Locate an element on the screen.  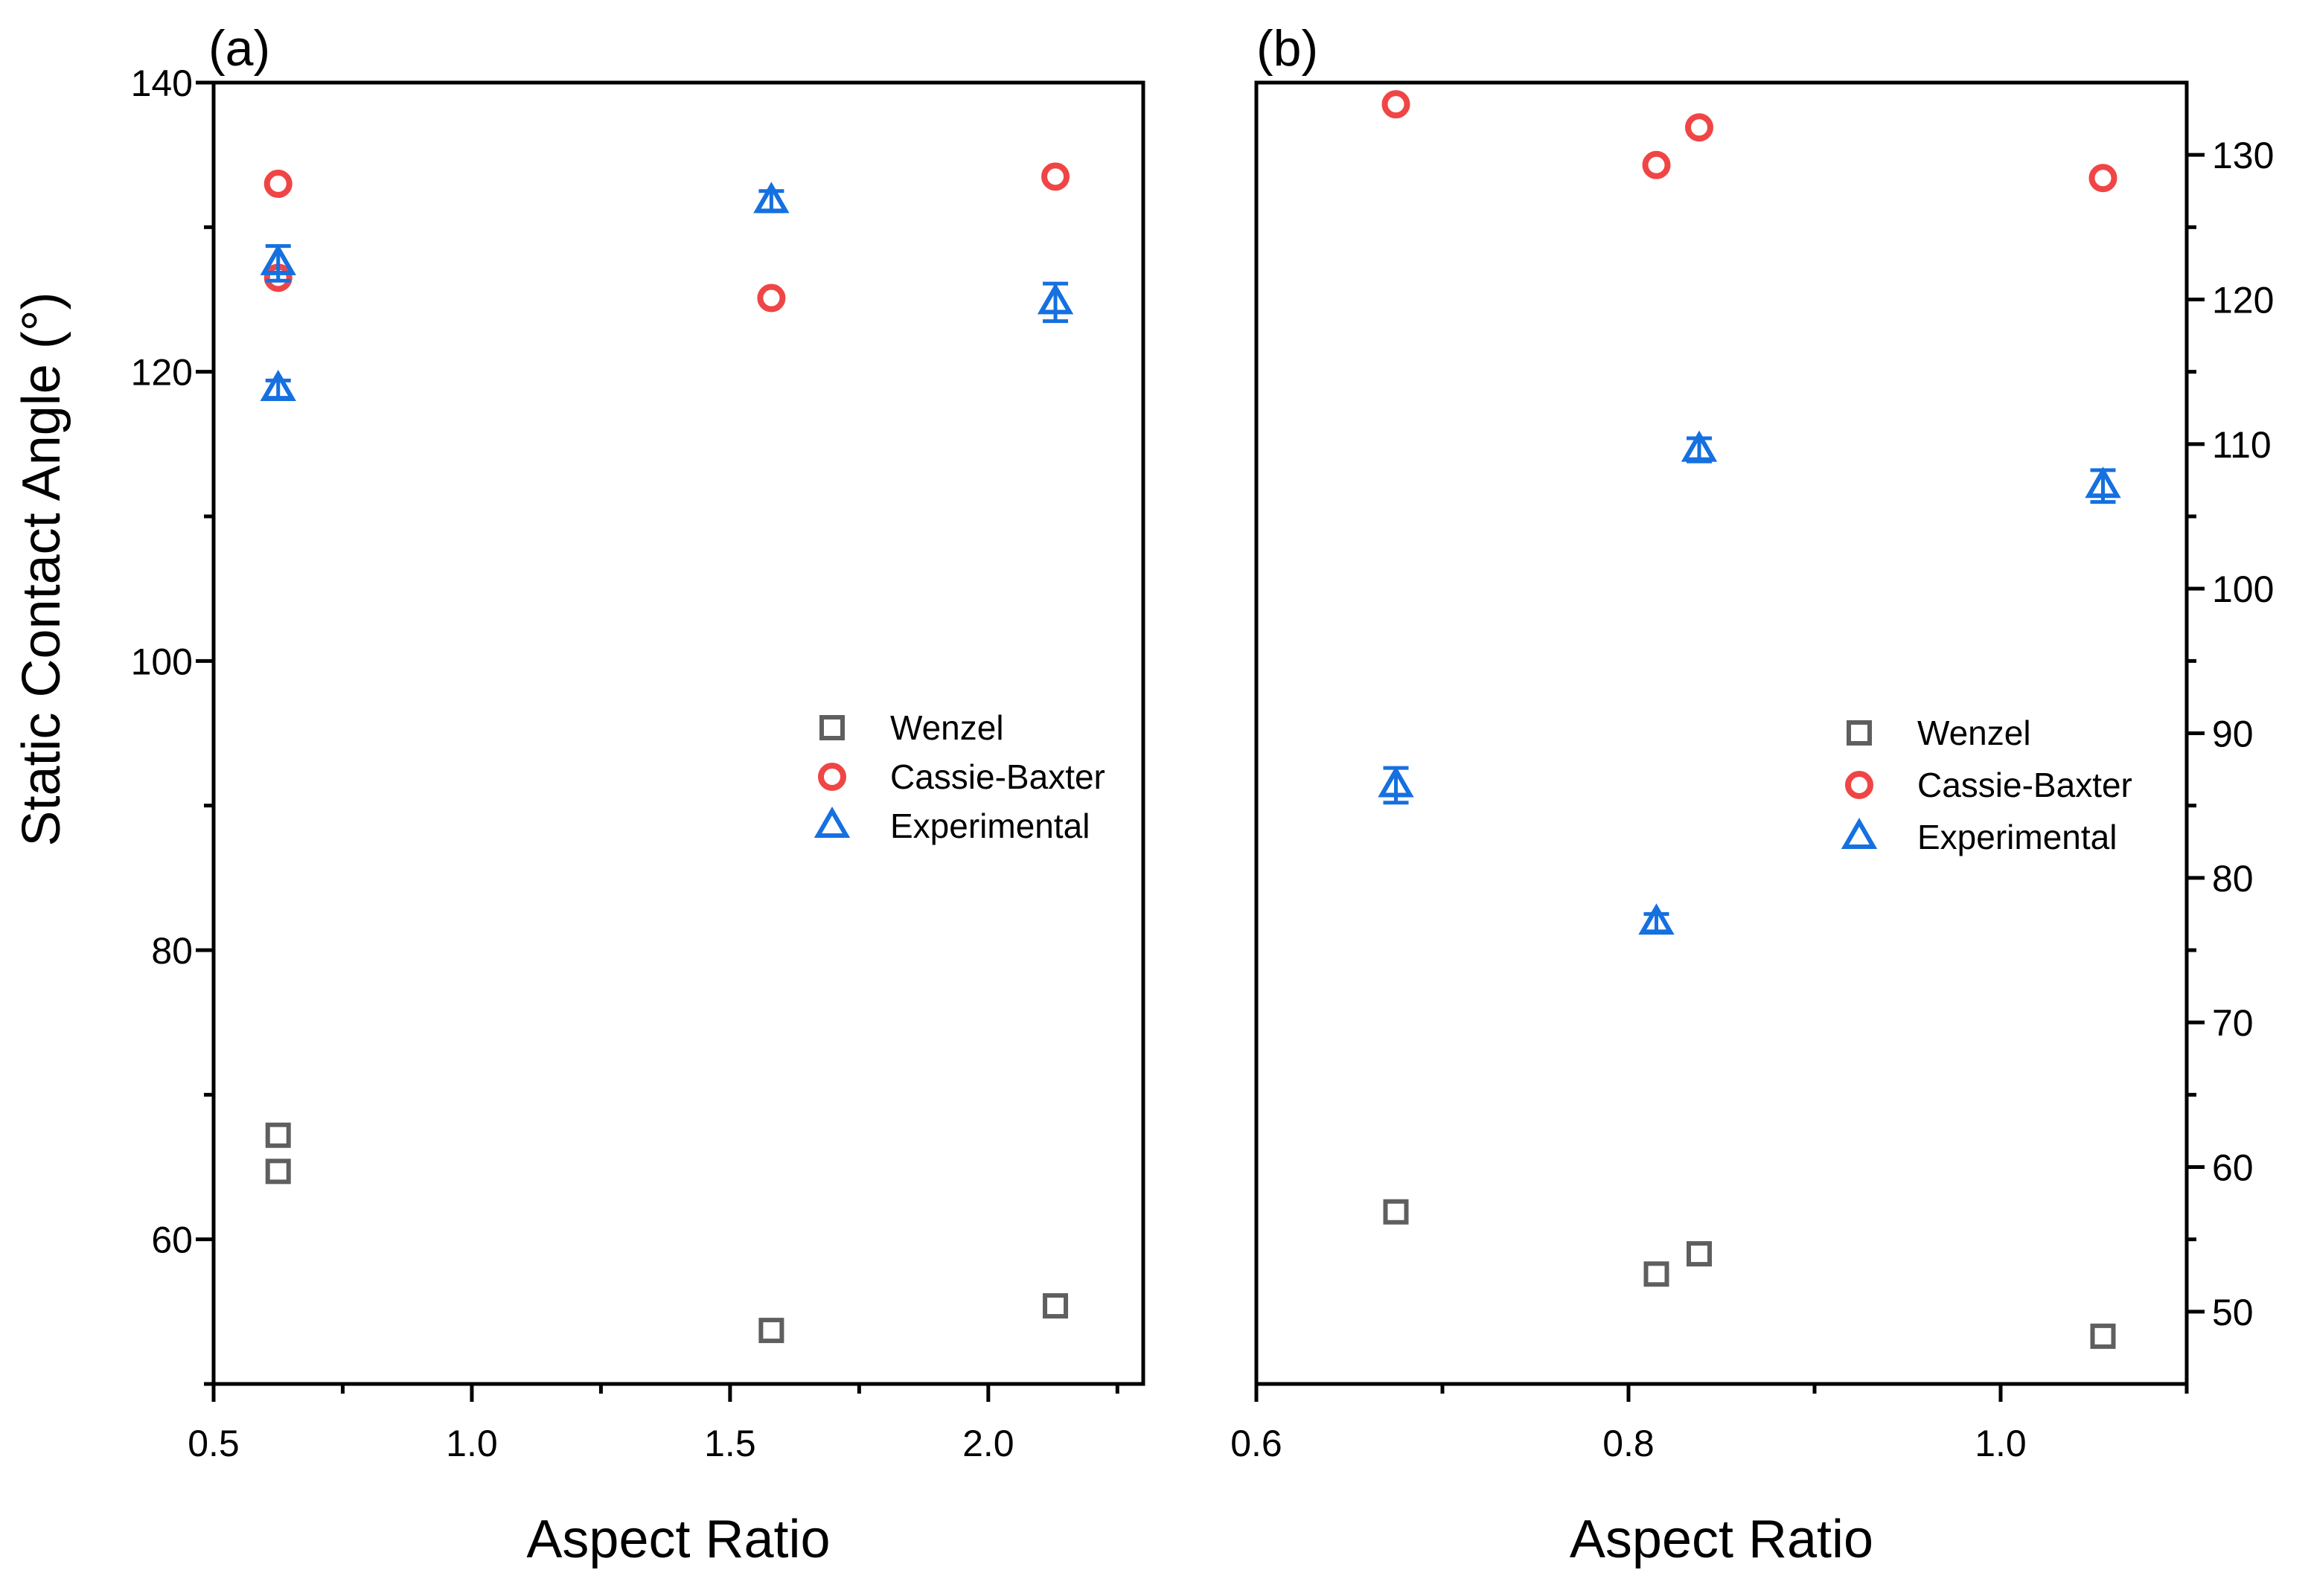
p1-y-tick-label: 60 is located at coordinates (2233, 1168).